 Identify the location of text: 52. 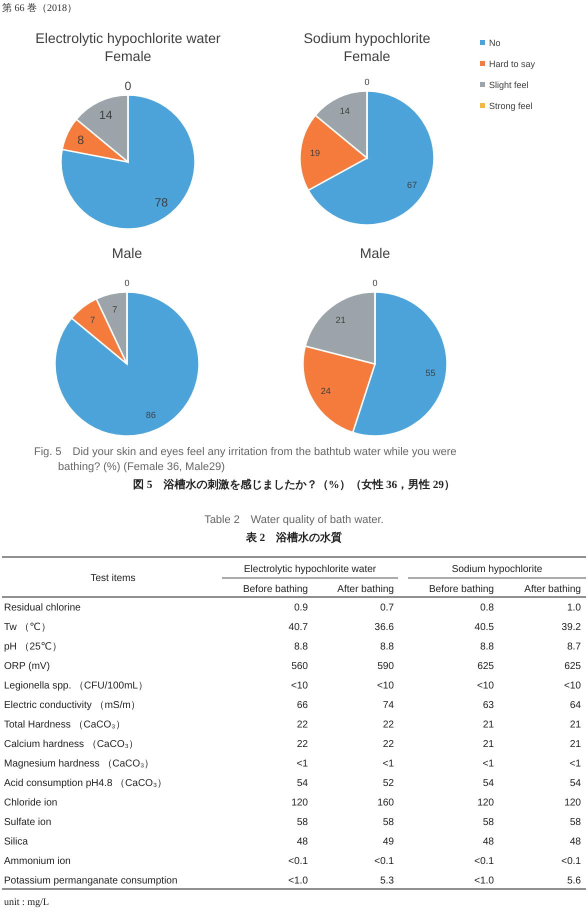
(388, 783).